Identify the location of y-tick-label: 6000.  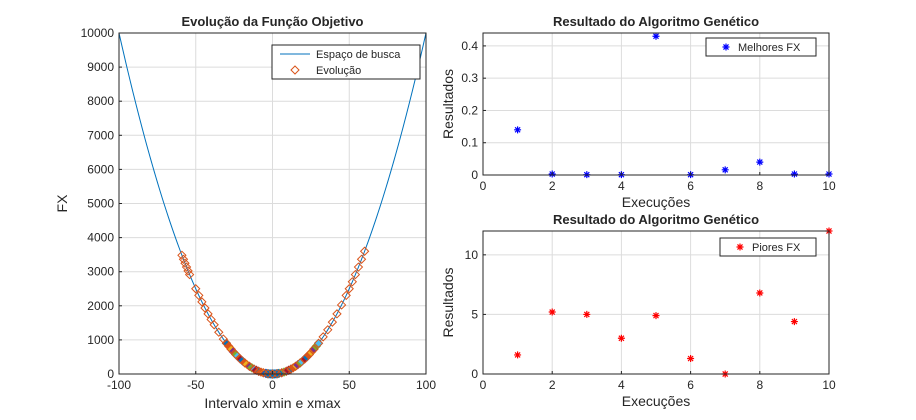
(100, 169).